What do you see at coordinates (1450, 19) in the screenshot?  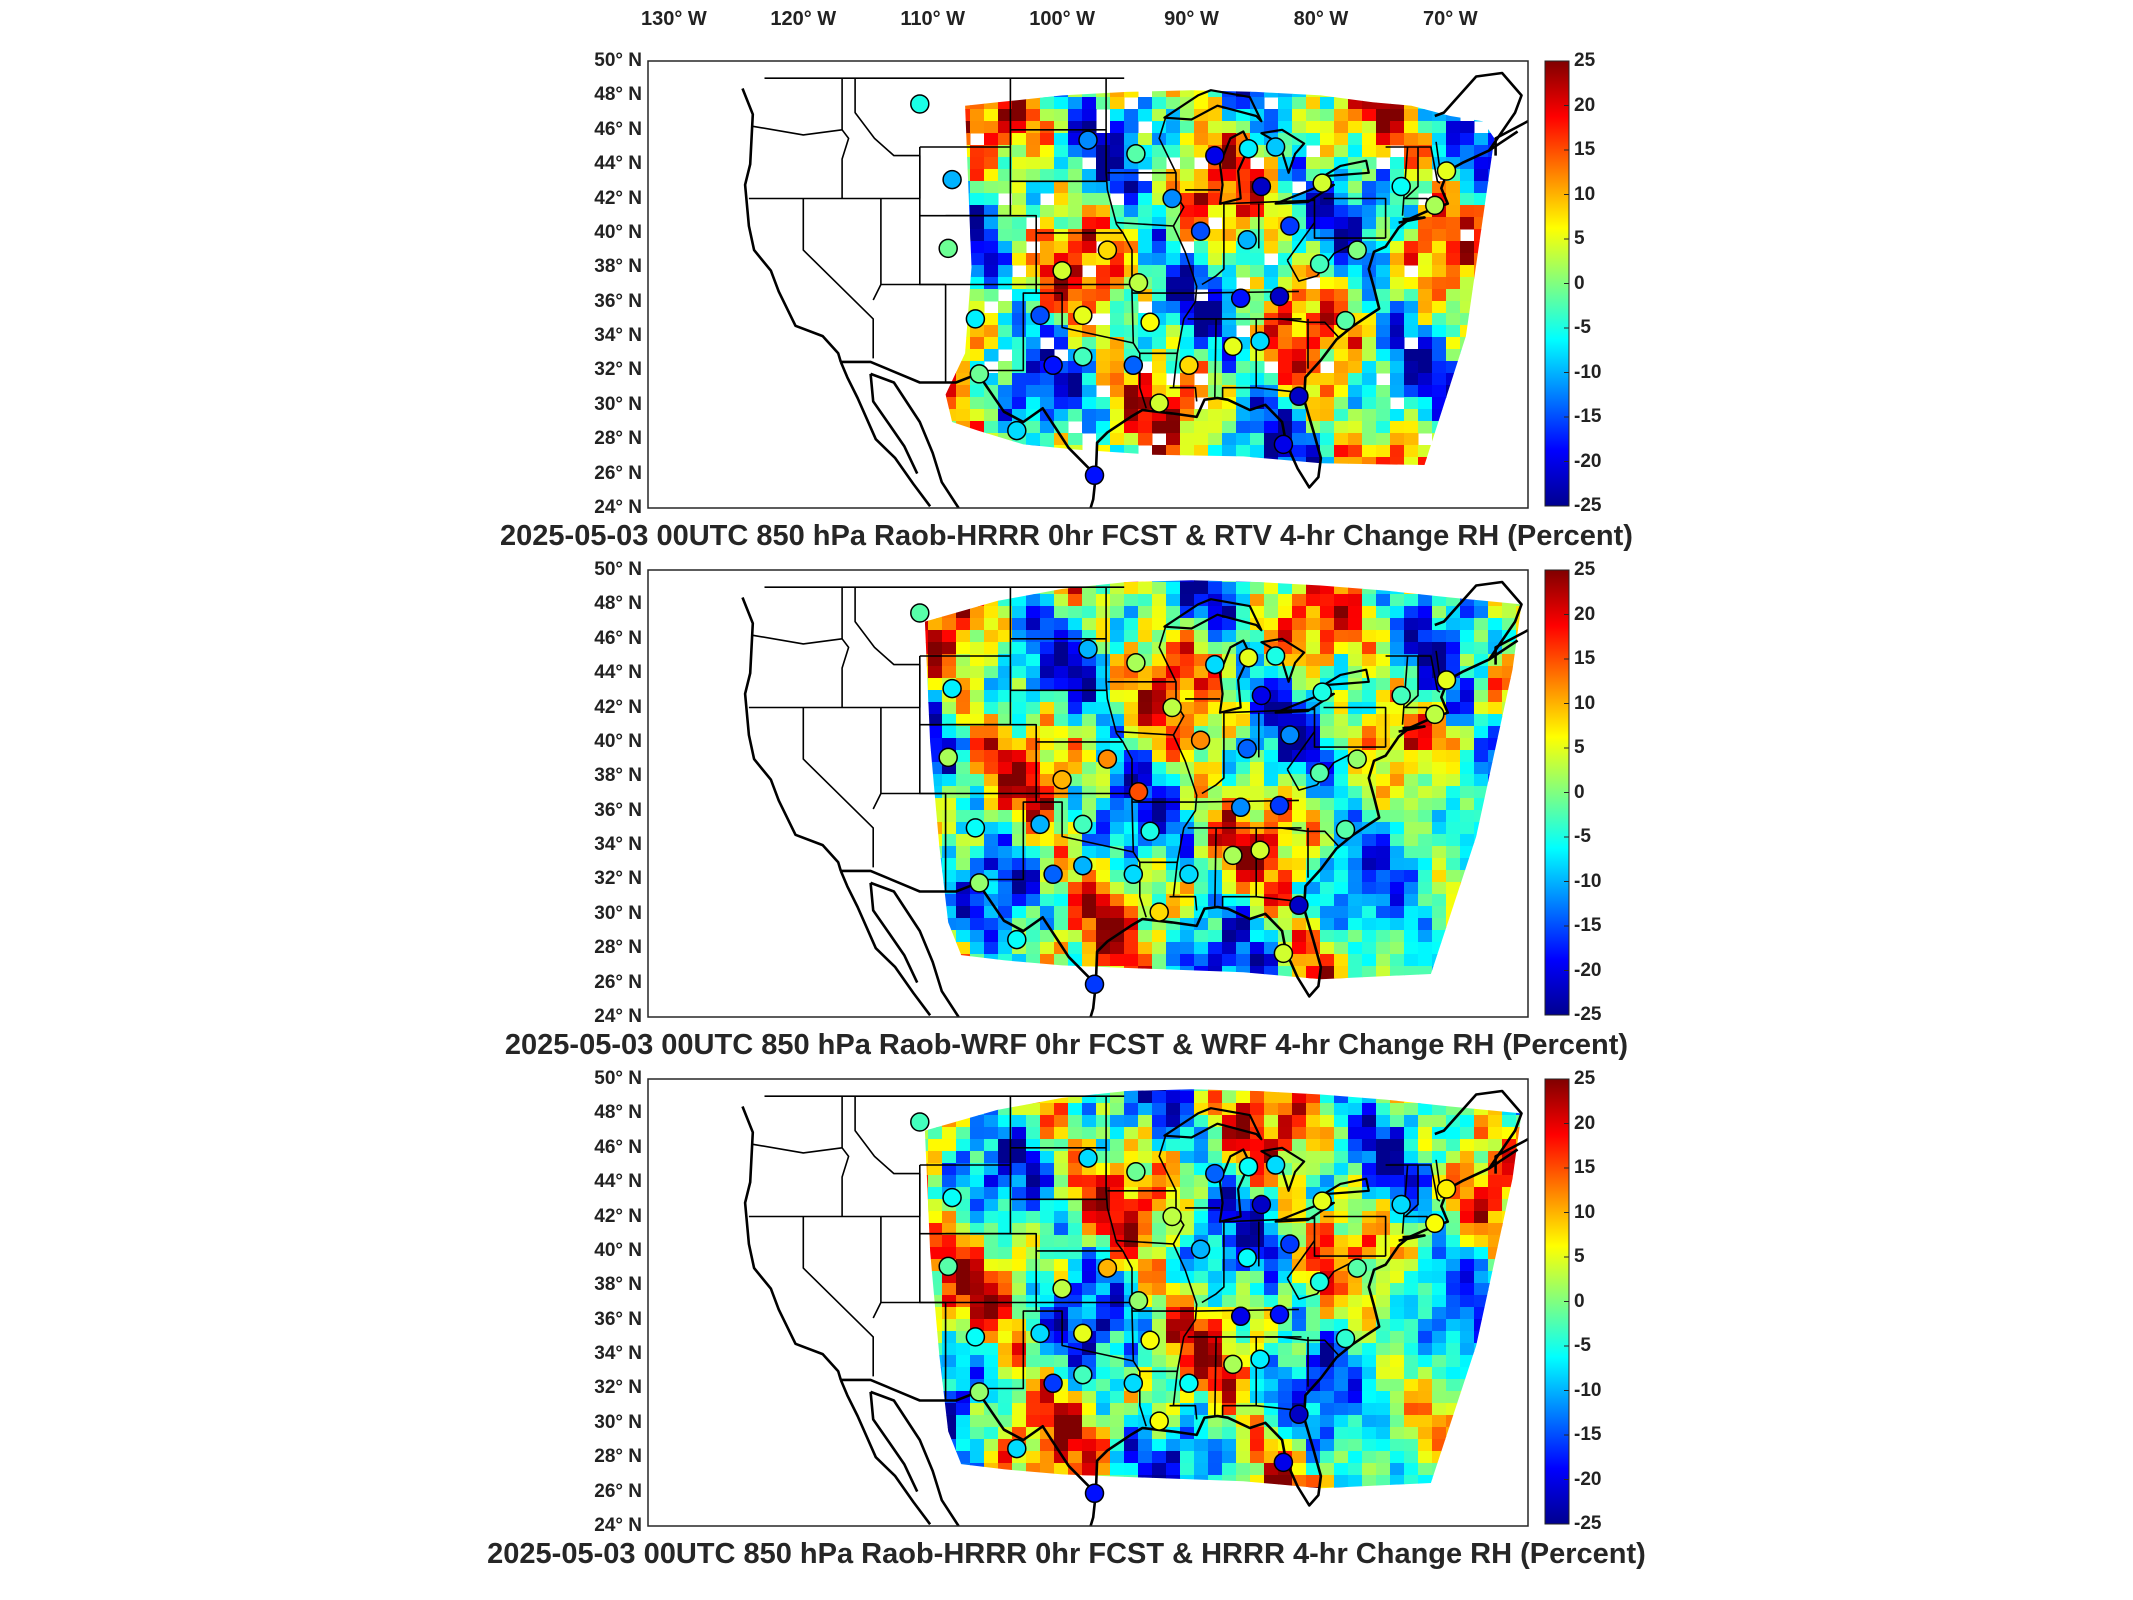 I see `longitude-label: 70° W` at bounding box center [1450, 19].